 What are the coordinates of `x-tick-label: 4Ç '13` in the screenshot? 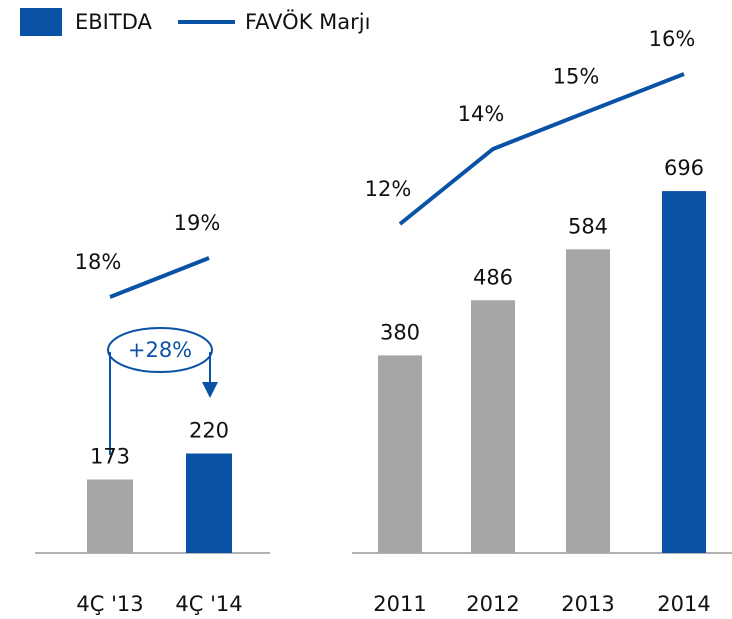 It's located at (109, 604).